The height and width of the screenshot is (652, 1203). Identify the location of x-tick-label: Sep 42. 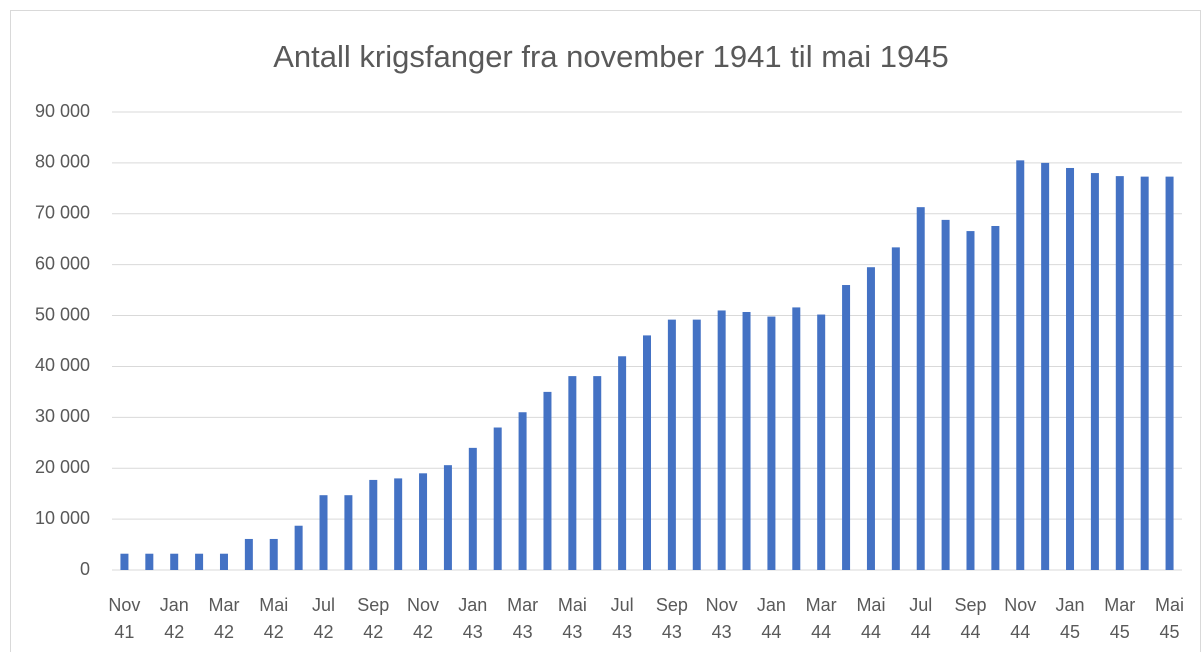
(373, 618).